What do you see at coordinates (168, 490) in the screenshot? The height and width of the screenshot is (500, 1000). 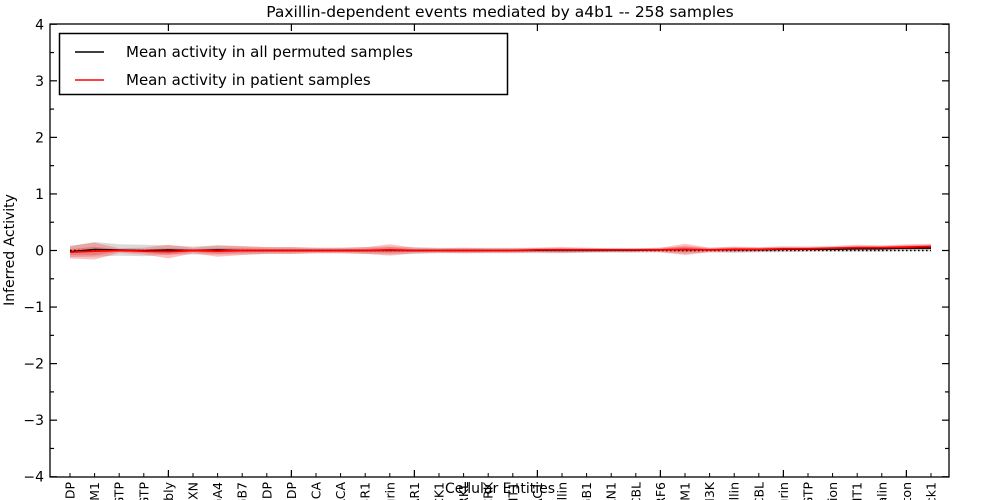 I see `x-category-label: lamellipodium assembly` at bounding box center [168, 490].